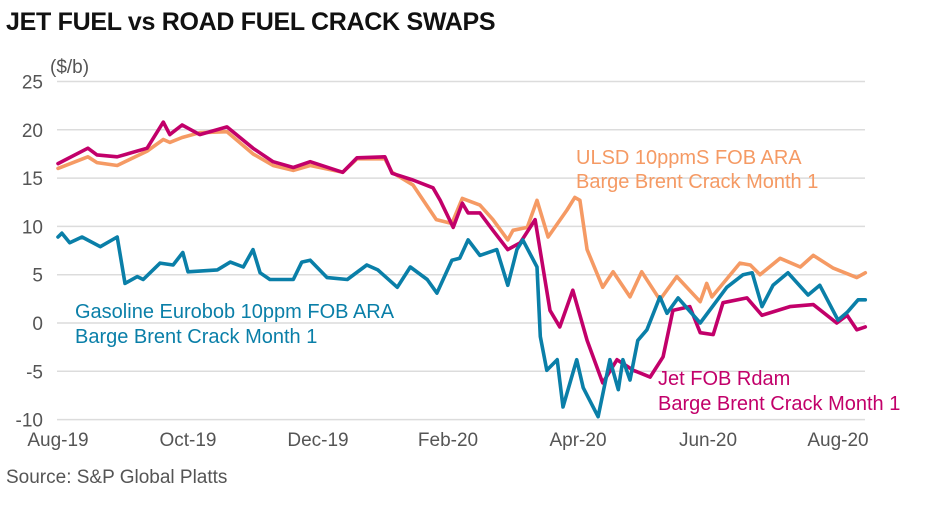  Describe the element at coordinates (32, 179) in the screenshot. I see `y-tick-label: 15` at that location.